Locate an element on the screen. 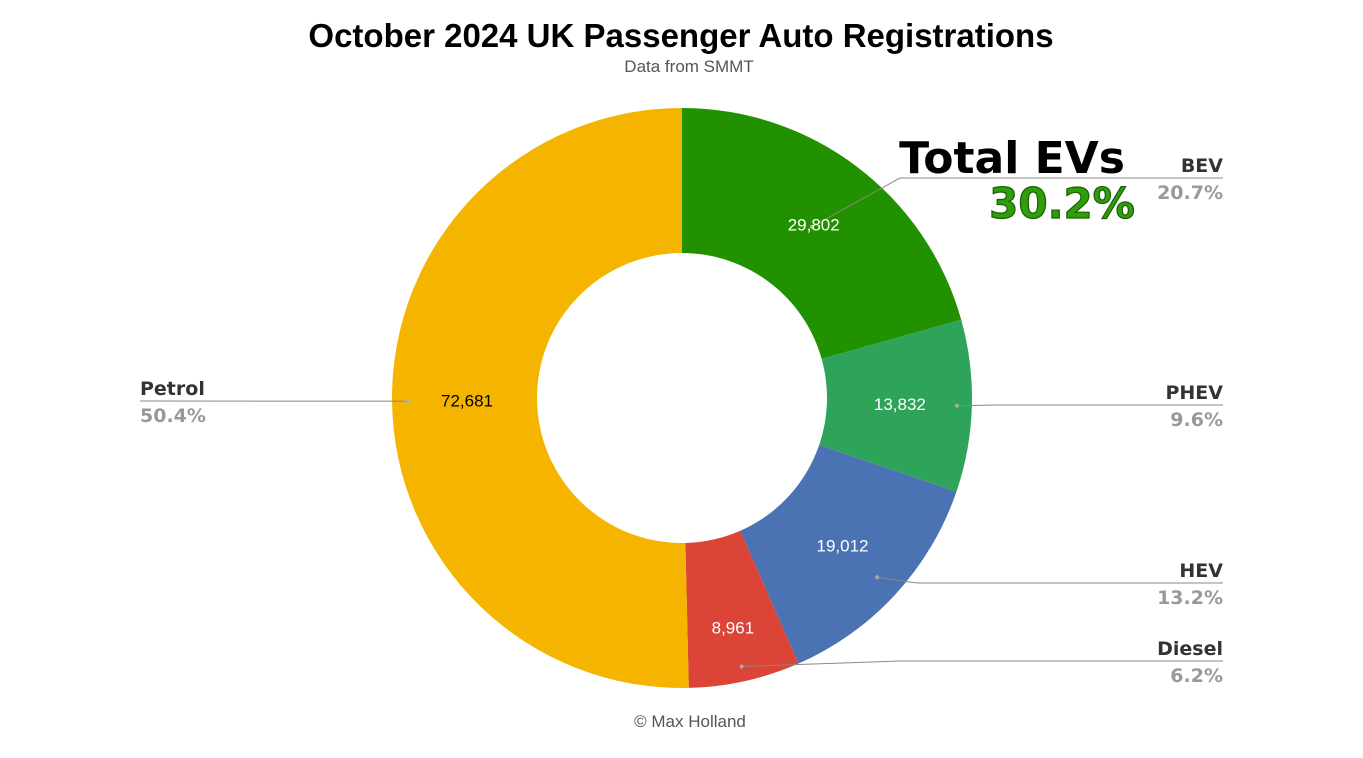 The height and width of the screenshot is (758, 1363). chart-subtitle: Data from SMMT is located at coordinates (688, 66).